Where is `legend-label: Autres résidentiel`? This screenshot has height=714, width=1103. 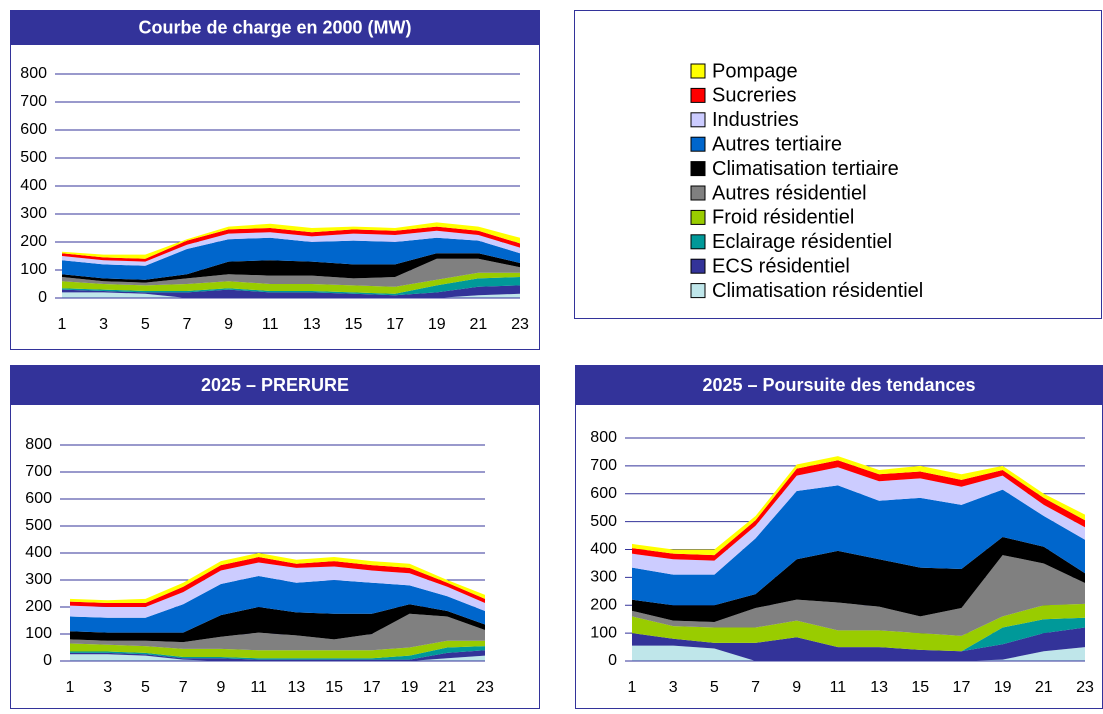
legend-label: Autres résidentiel is located at coordinates (789, 193).